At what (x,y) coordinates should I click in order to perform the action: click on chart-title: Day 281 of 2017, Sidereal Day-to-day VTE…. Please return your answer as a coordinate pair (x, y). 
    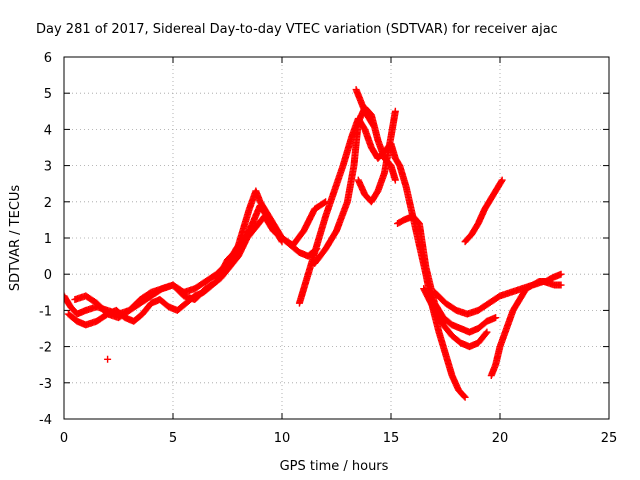
    Looking at the image, I should click on (297, 29).